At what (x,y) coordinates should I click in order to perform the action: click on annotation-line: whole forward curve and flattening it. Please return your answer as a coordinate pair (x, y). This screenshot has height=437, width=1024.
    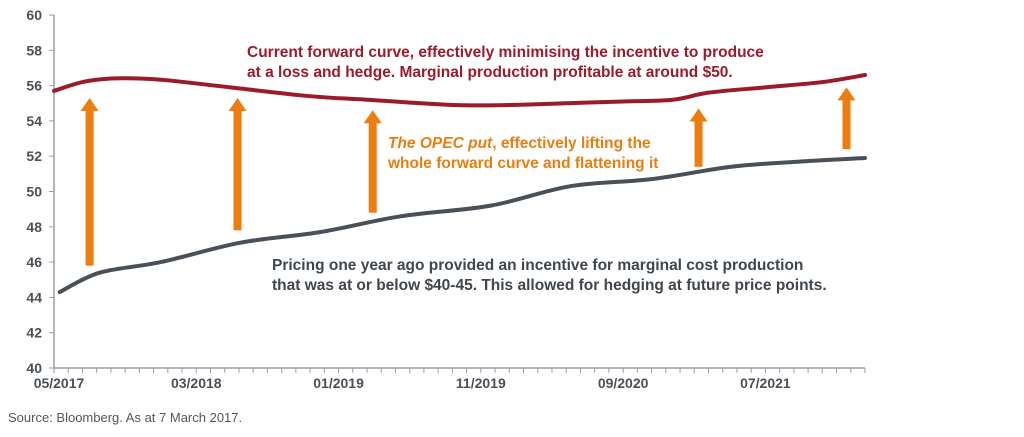
    Looking at the image, I should click on (523, 163).